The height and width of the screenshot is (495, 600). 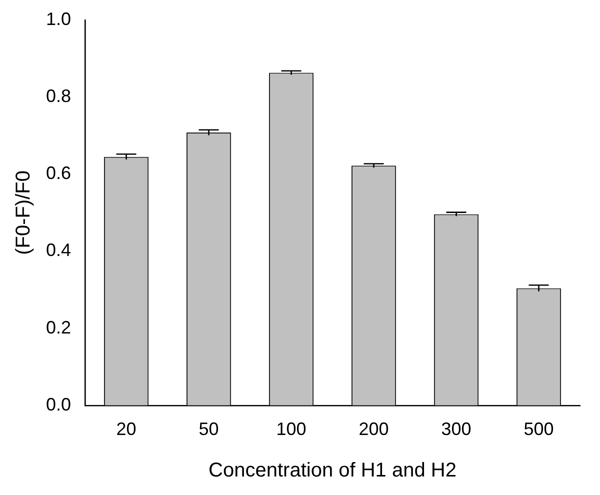 I want to click on y-tick-label: 0.0, so click(x=59, y=404).